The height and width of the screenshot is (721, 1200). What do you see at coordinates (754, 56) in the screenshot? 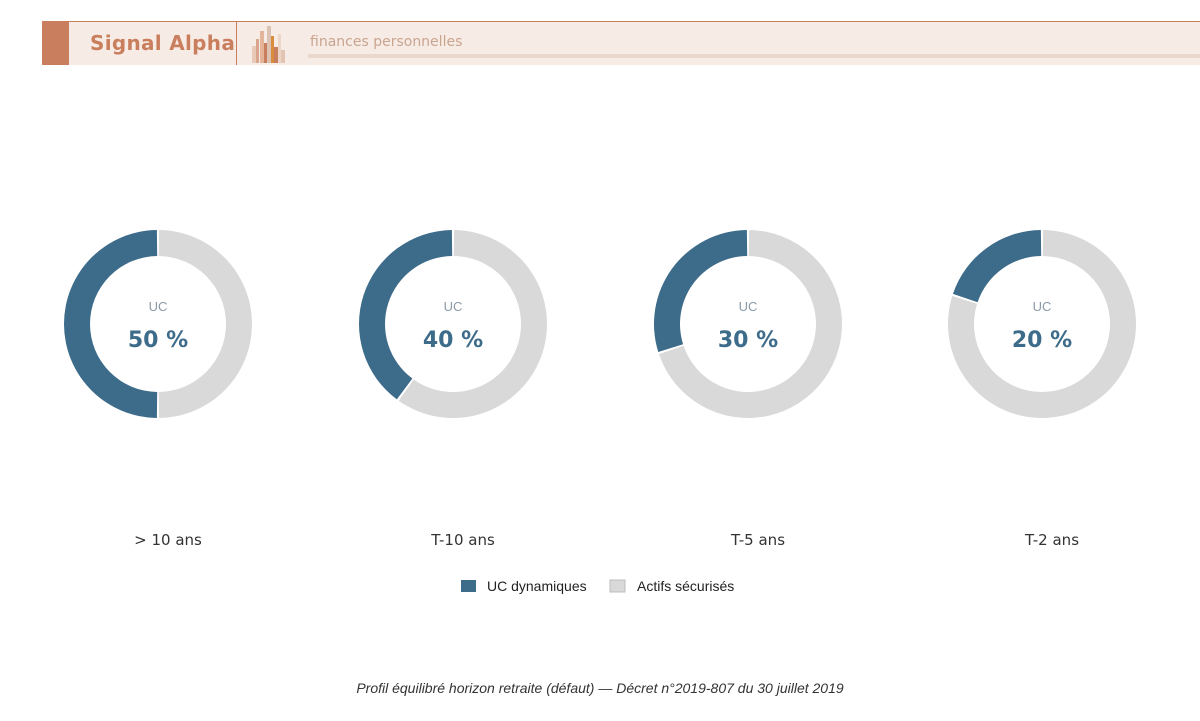
I see `subtitle-rule` at bounding box center [754, 56].